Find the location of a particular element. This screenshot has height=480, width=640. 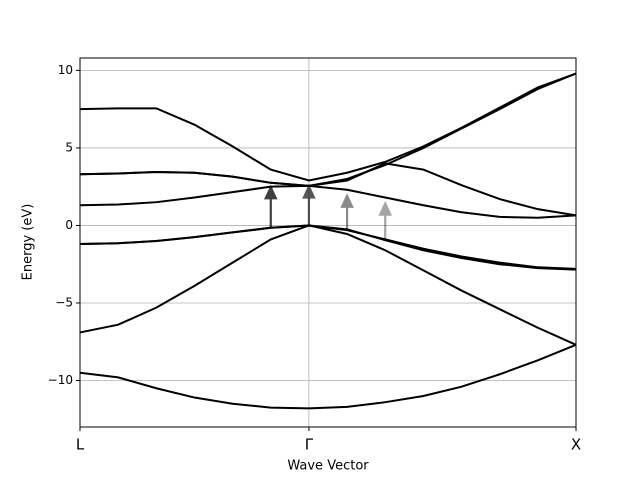

y-axis-label: Energy (eV) is located at coordinates (28, 242).